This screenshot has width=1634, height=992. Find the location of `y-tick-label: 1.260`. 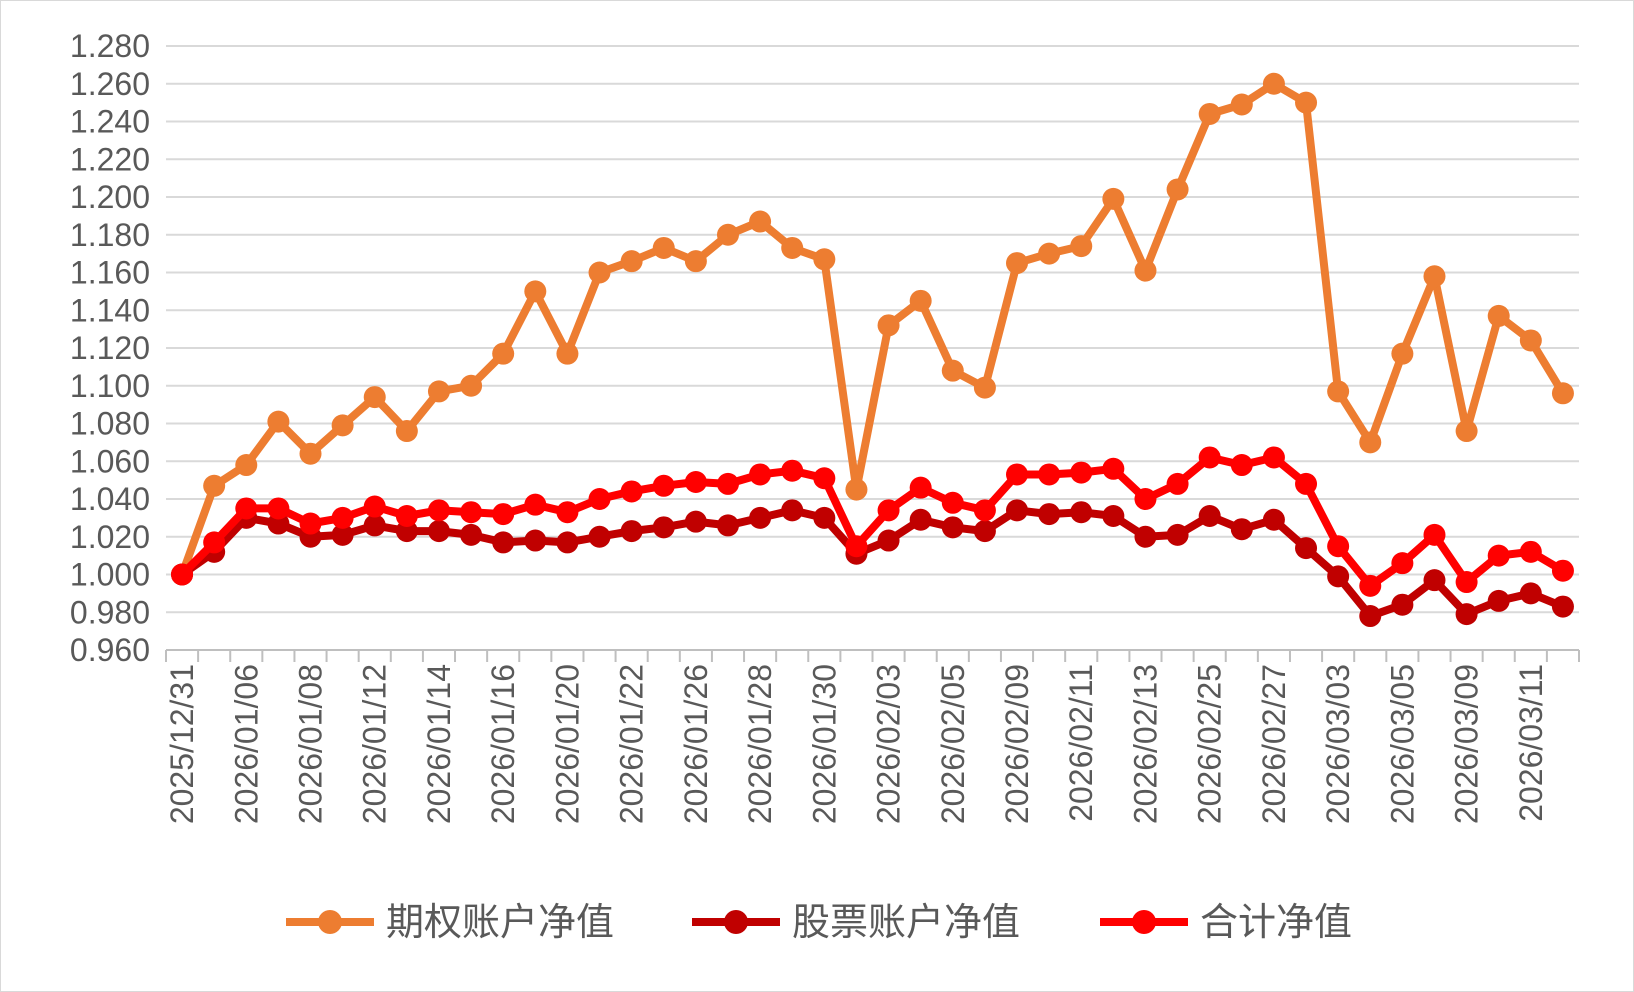

y-tick-label: 1.260 is located at coordinates (110, 84).